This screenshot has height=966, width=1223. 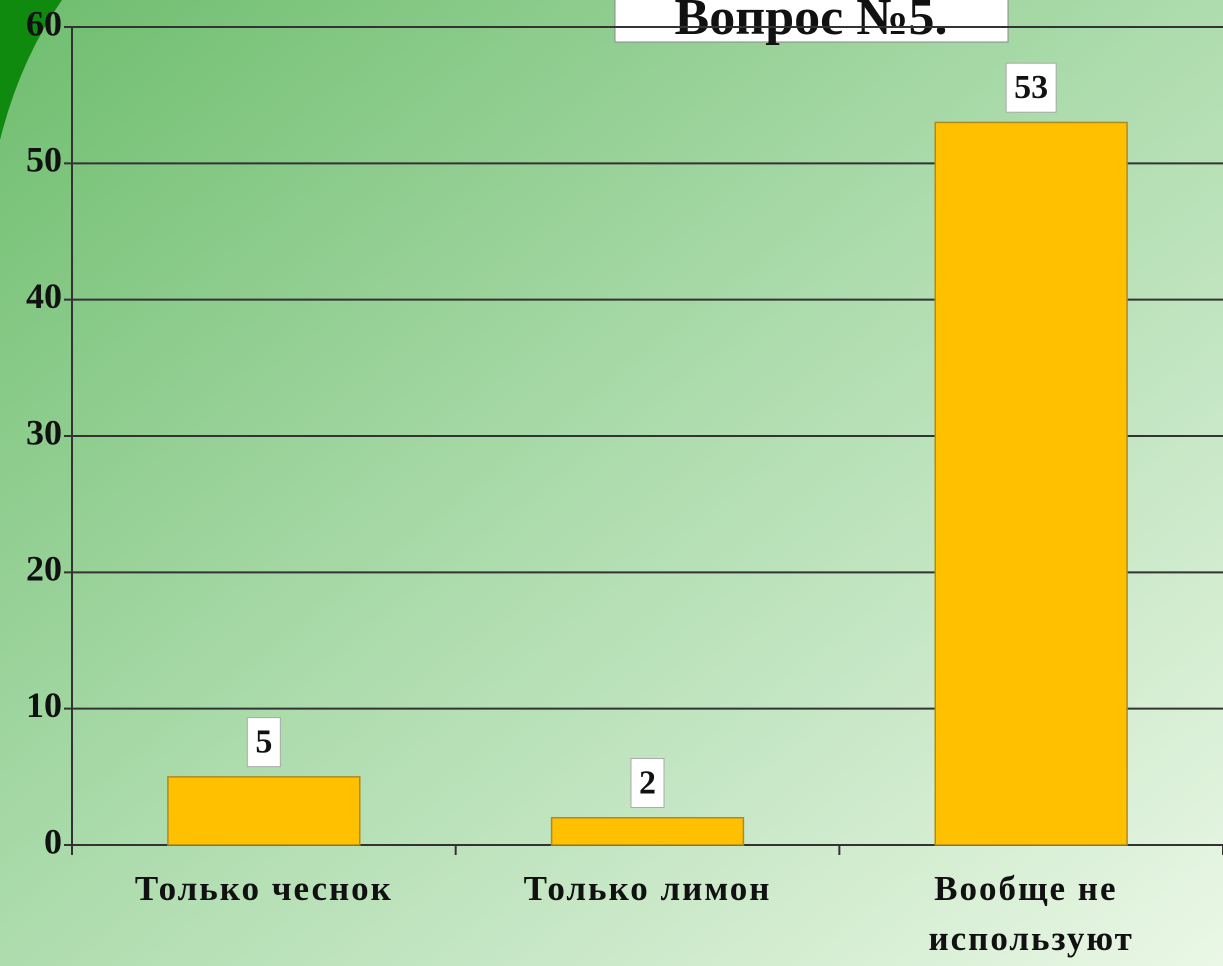 I want to click on corner-decoration, so click(x=31, y=70).